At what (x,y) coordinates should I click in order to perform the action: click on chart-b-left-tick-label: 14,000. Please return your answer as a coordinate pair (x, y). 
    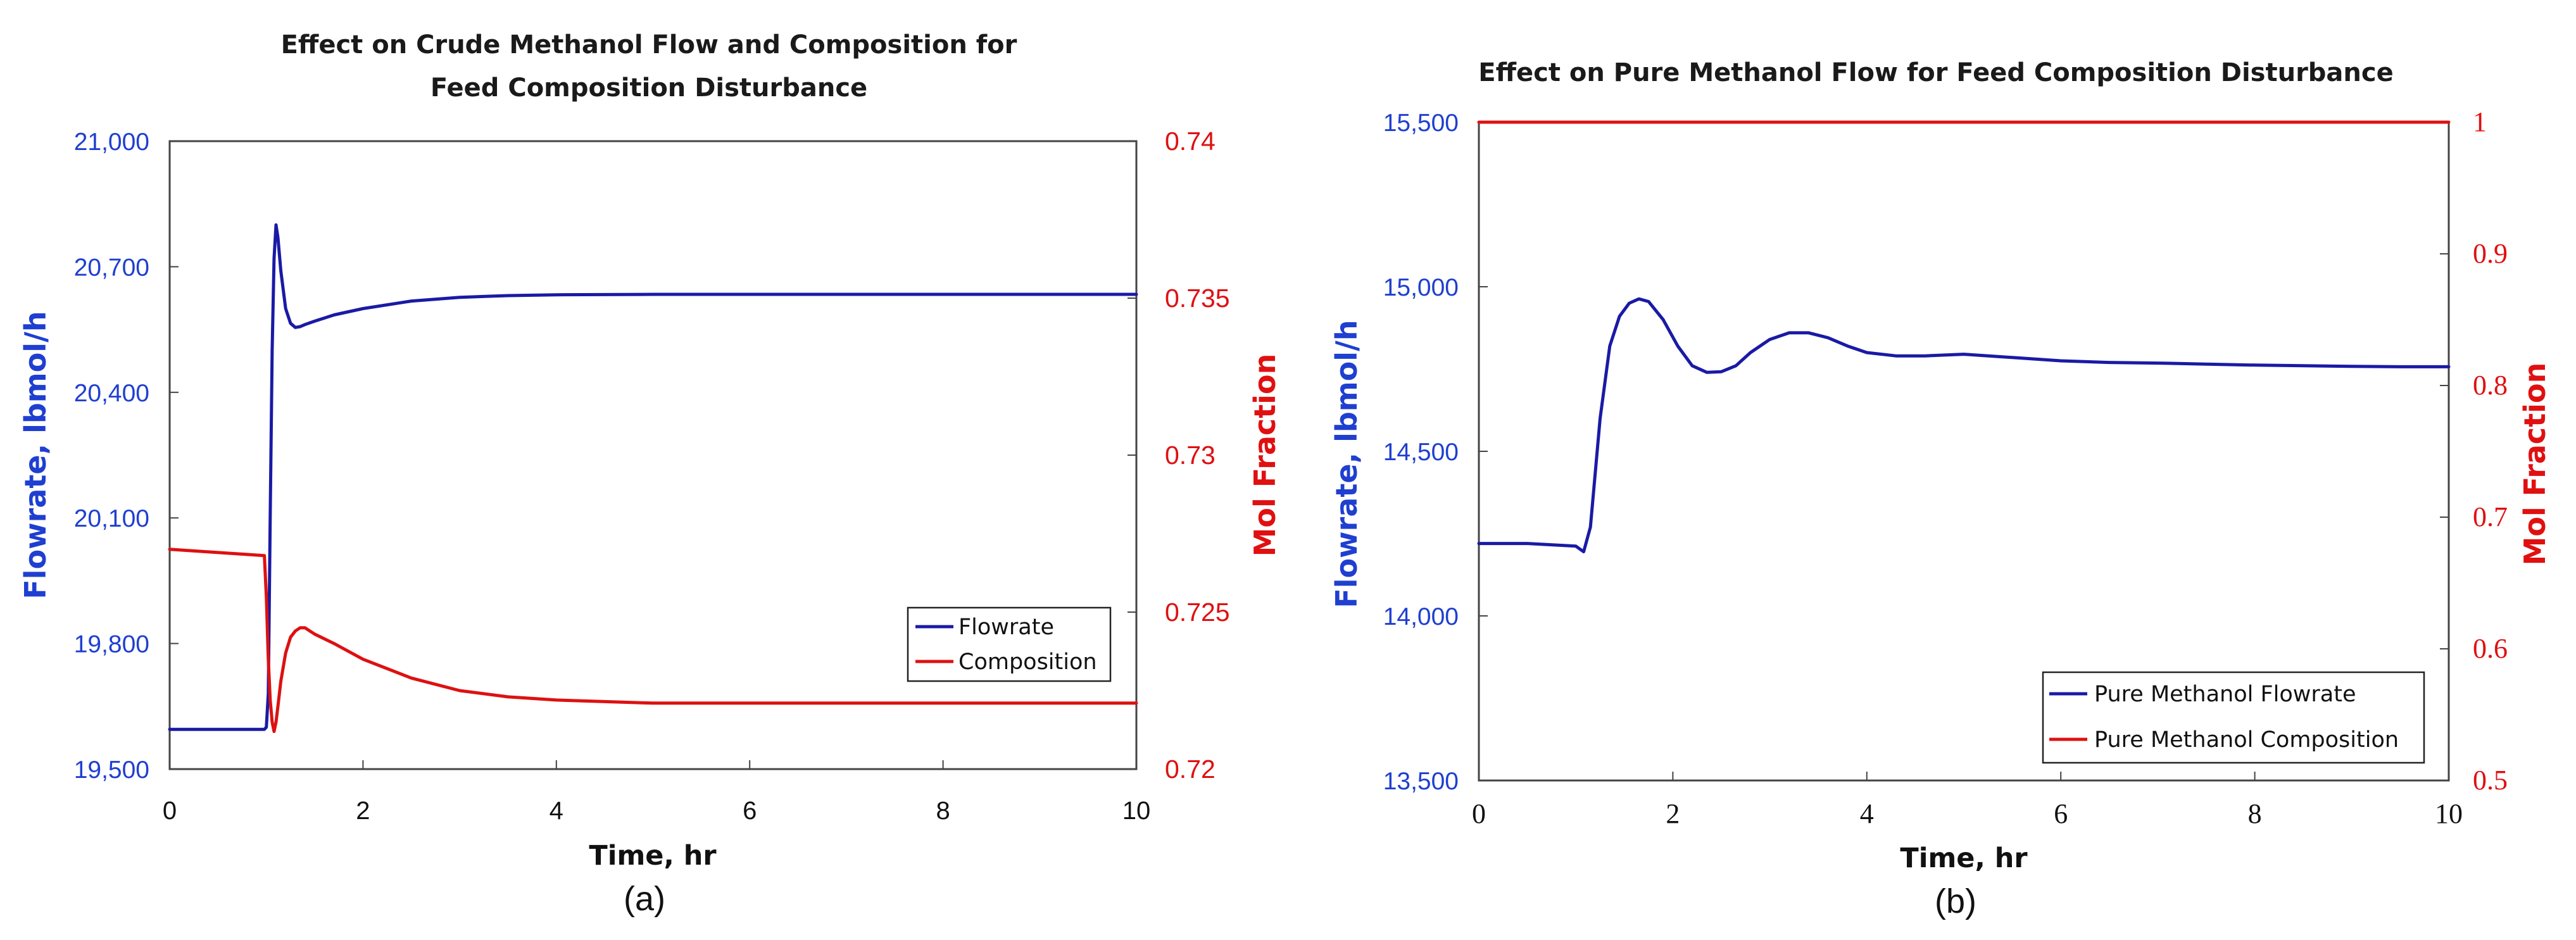
    Looking at the image, I should click on (1421, 616).